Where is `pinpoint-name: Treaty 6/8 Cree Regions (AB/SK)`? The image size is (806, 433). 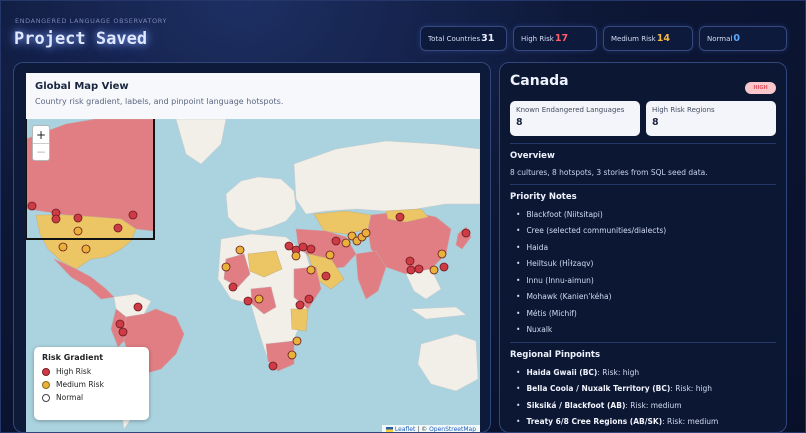
pinpoint-name: Treaty 6/8 Cree Regions (AB/SK) is located at coordinates (594, 422).